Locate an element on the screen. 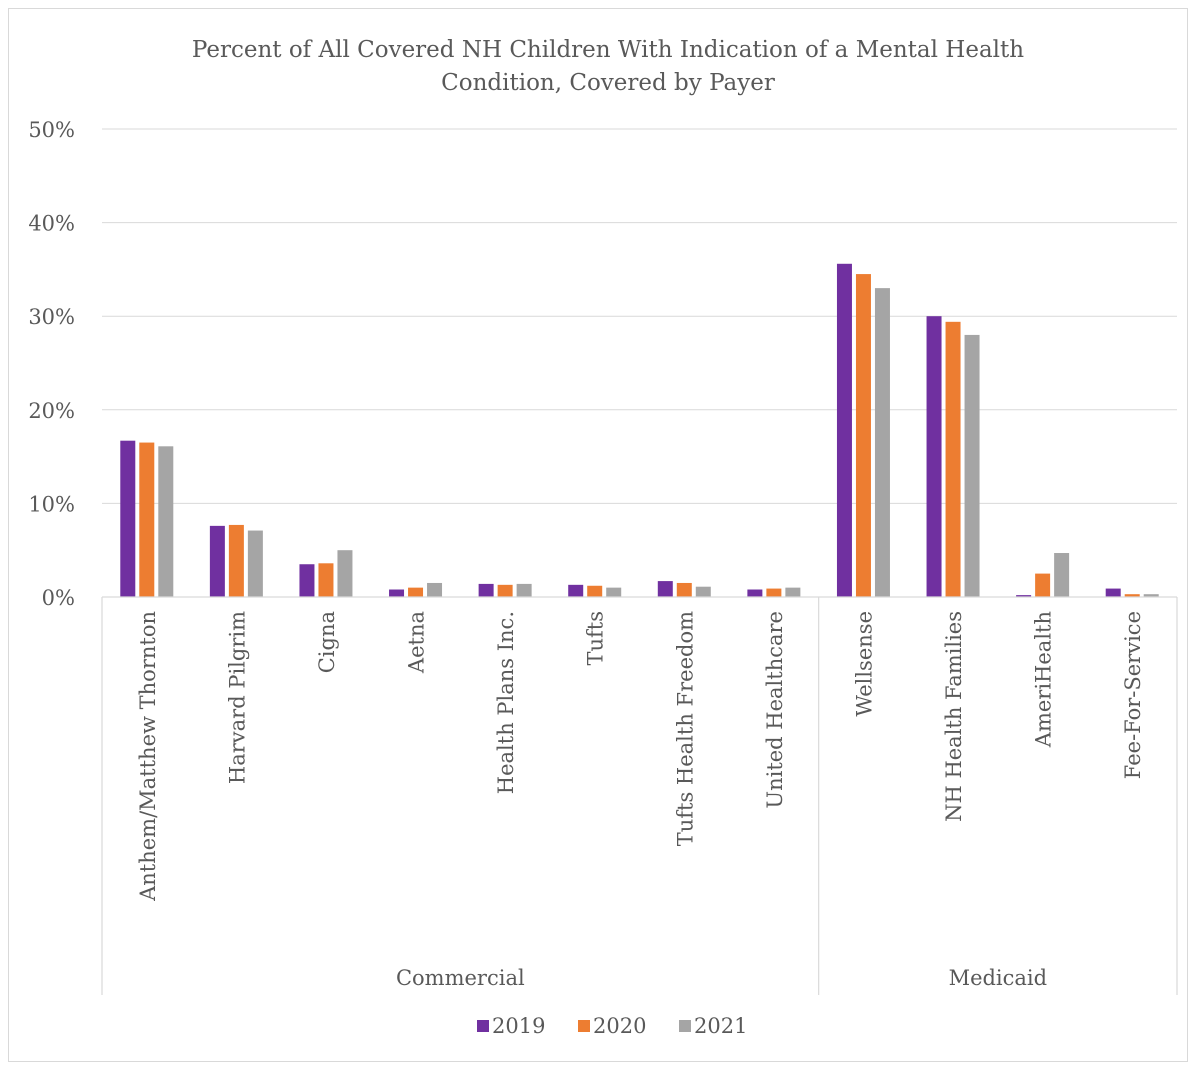 The height and width of the screenshot is (1066, 1199). category-label: Anthem/Matthew Thornton is located at coordinates (148, 756).